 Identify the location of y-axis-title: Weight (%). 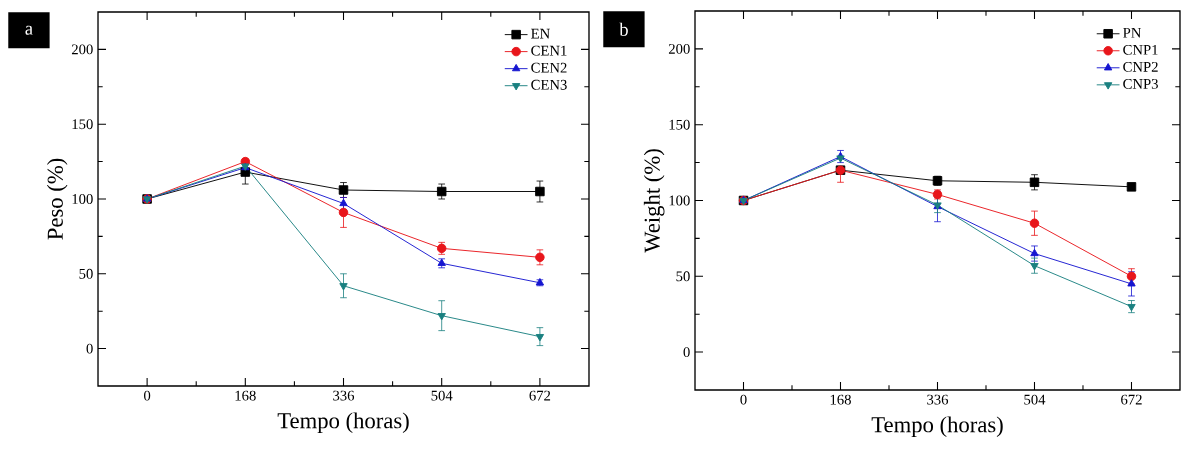
(654, 201).